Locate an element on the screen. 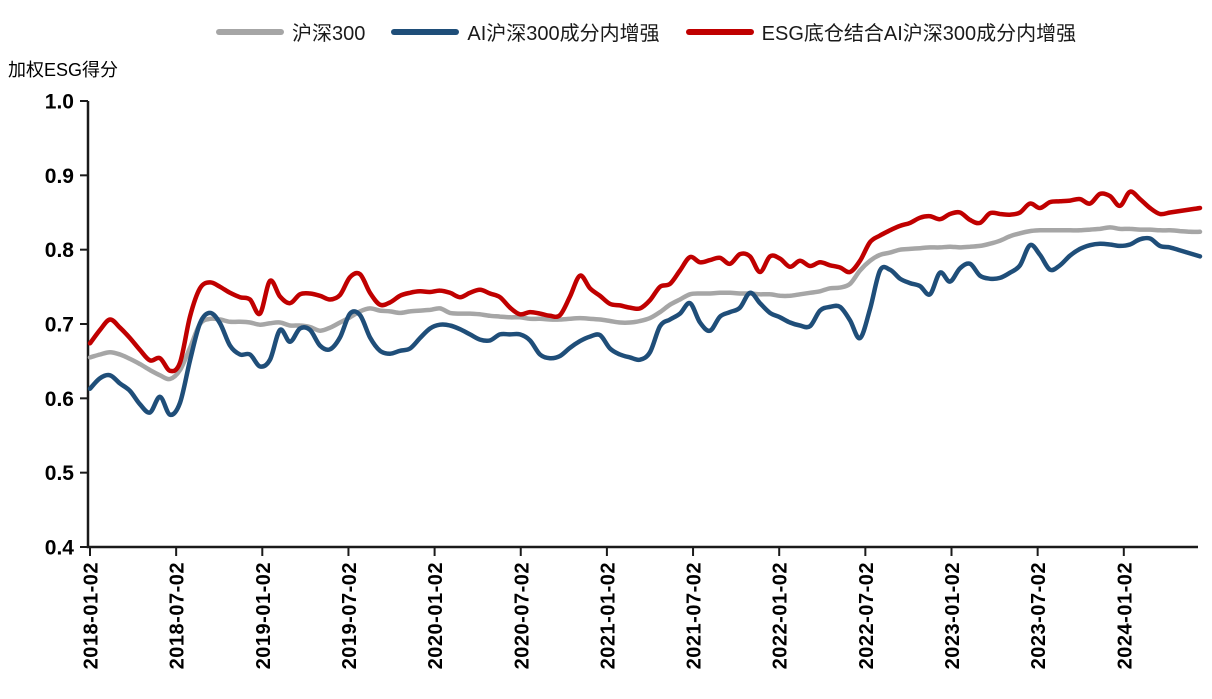 The image size is (1212, 699). y-tick-label: 0.4 is located at coordinates (60, 548).